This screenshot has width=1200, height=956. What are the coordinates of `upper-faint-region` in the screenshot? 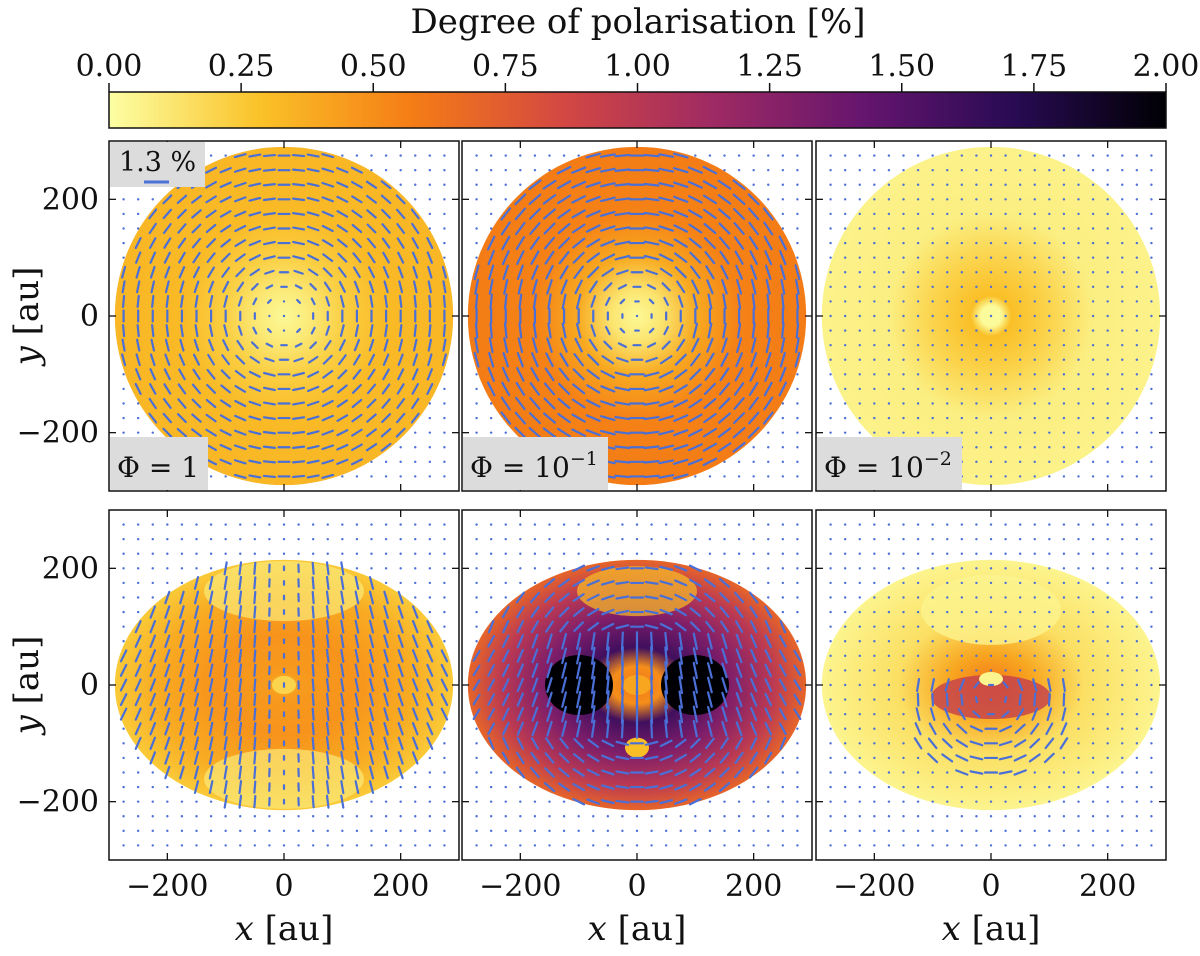 It's located at (284, 591).